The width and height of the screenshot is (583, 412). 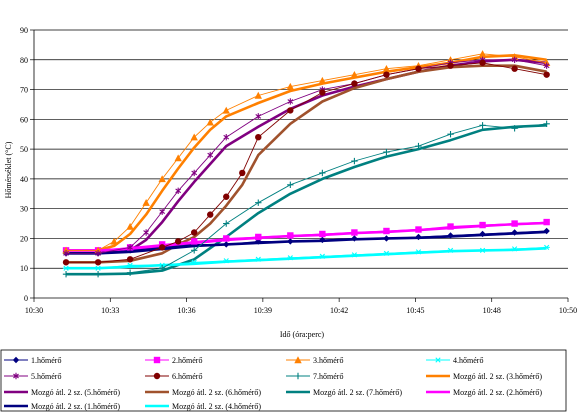 I want to click on legend-entry: Mozgó átl. 2 sz. (7.hőmérő), so click(x=344, y=392).